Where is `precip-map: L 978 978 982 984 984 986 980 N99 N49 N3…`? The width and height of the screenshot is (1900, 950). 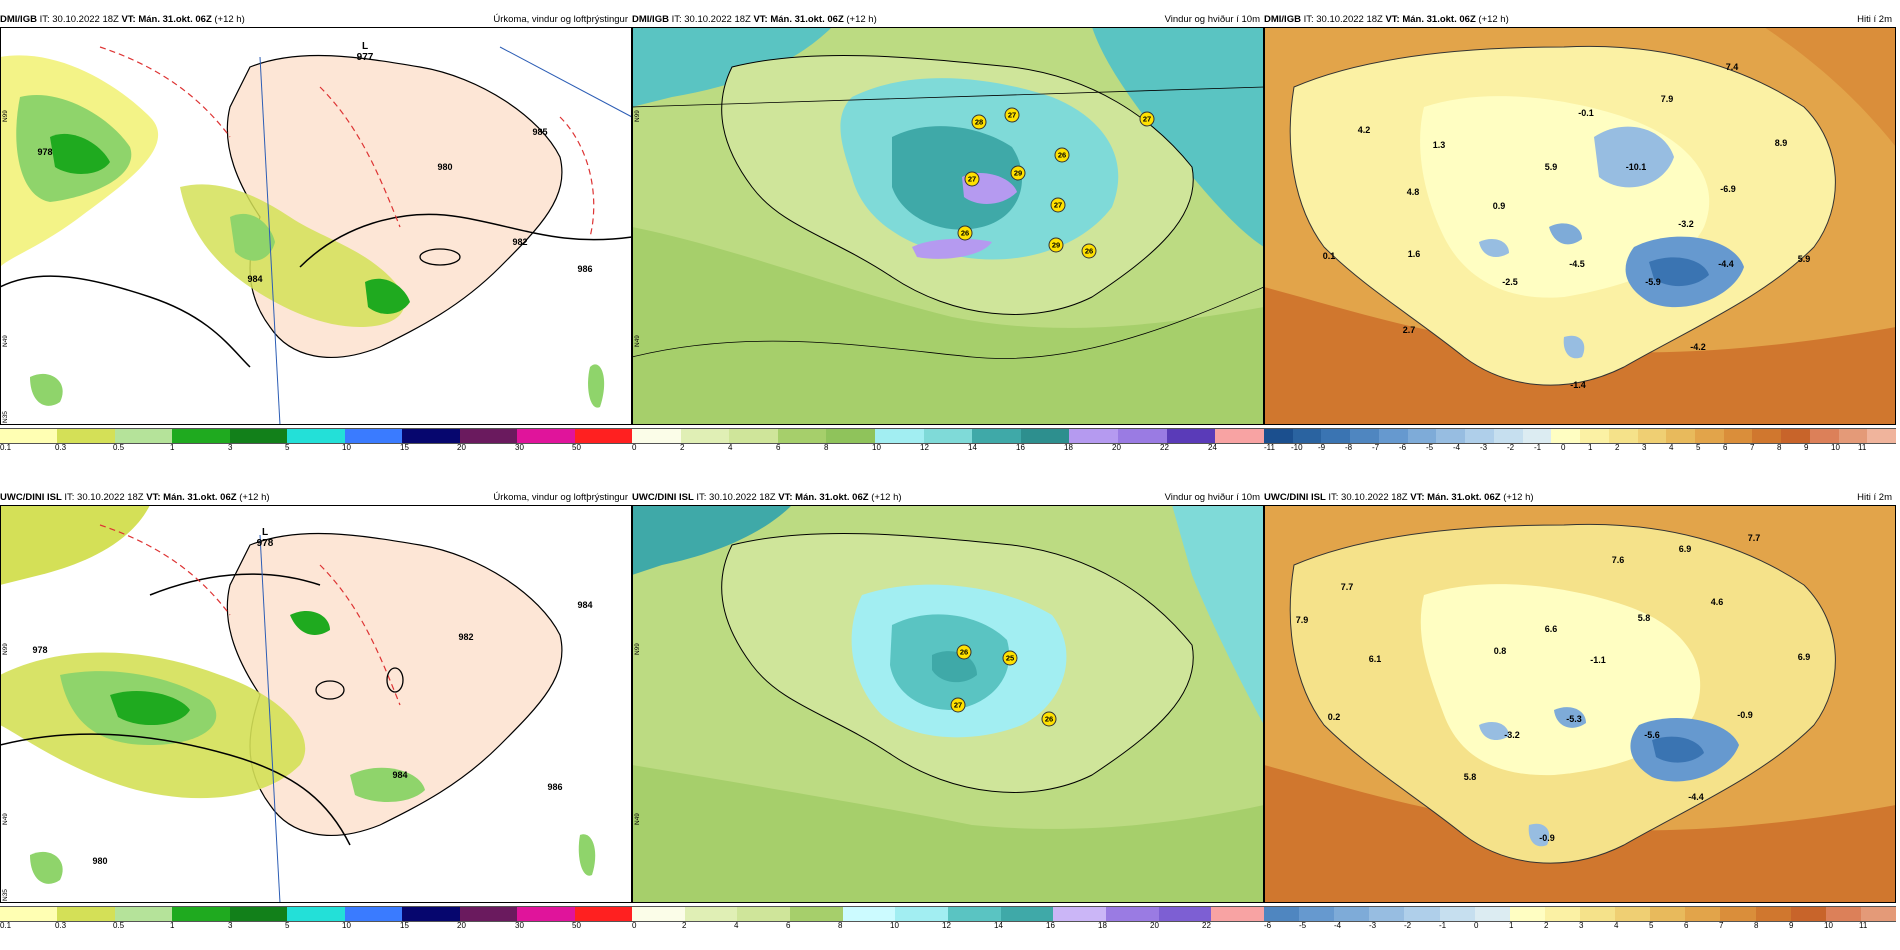
precip-map: L 978 978 982 984 984 986 980 N99 N49 N3… is located at coordinates (316, 704).